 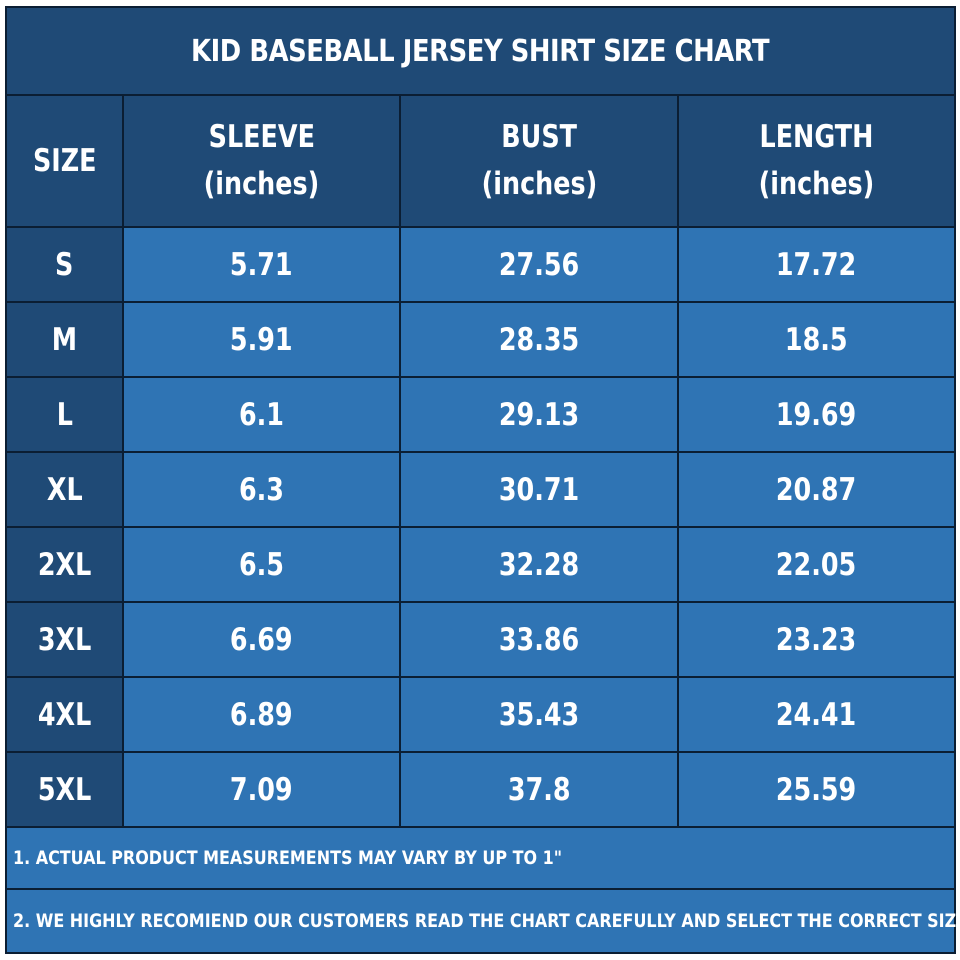 What do you see at coordinates (816, 161) in the screenshot?
I see `header-length: LENGTH (inches)` at bounding box center [816, 161].